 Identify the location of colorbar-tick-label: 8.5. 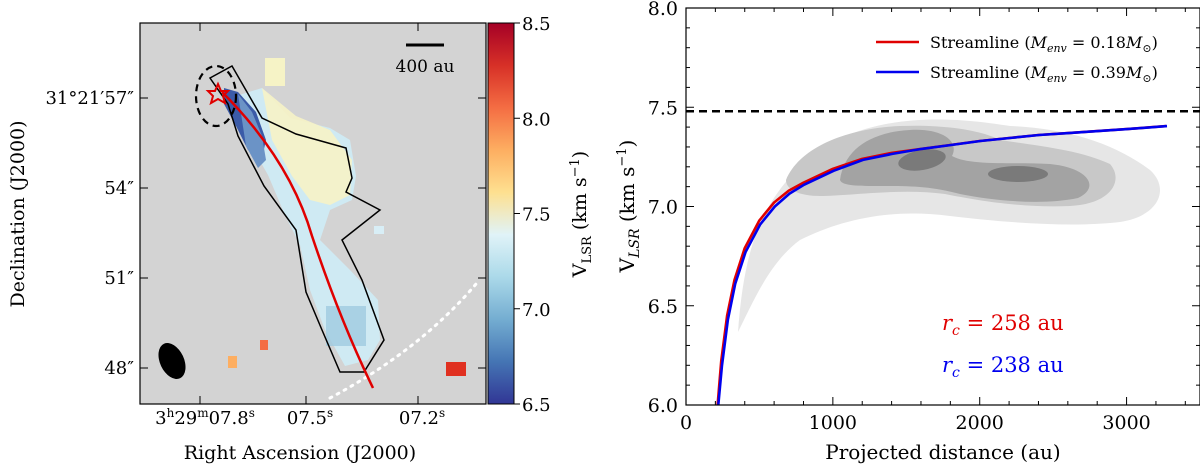
(536, 24).